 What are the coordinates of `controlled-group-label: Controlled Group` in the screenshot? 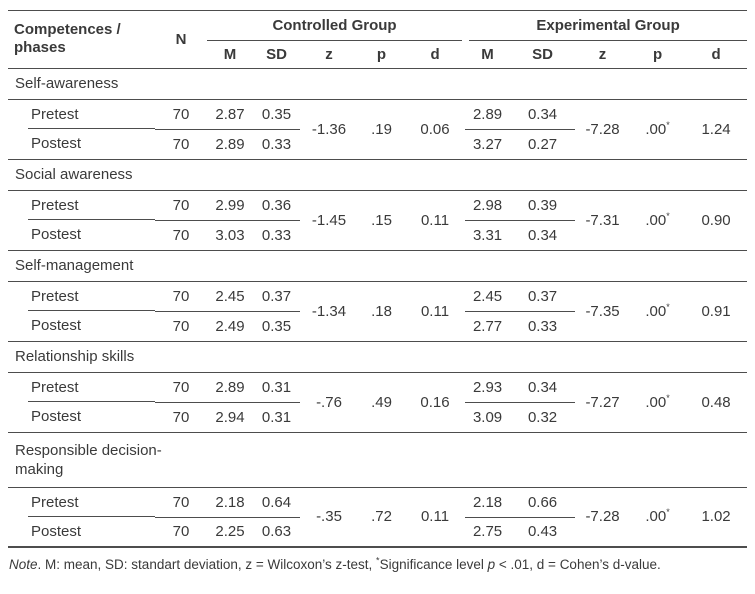 It's located at (334, 25).